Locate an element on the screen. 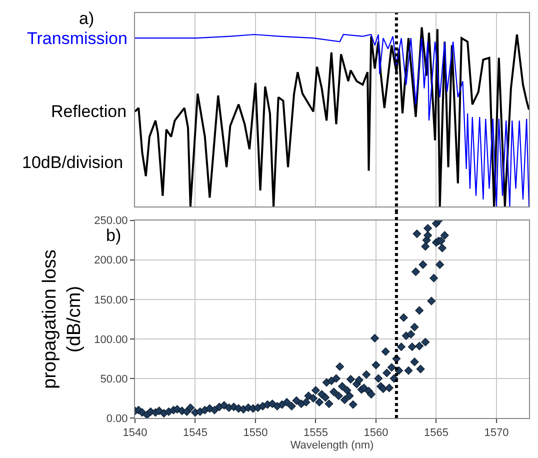 The width and height of the screenshot is (538, 458). x-tick-label: 1560 is located at coordinates (376, 433).